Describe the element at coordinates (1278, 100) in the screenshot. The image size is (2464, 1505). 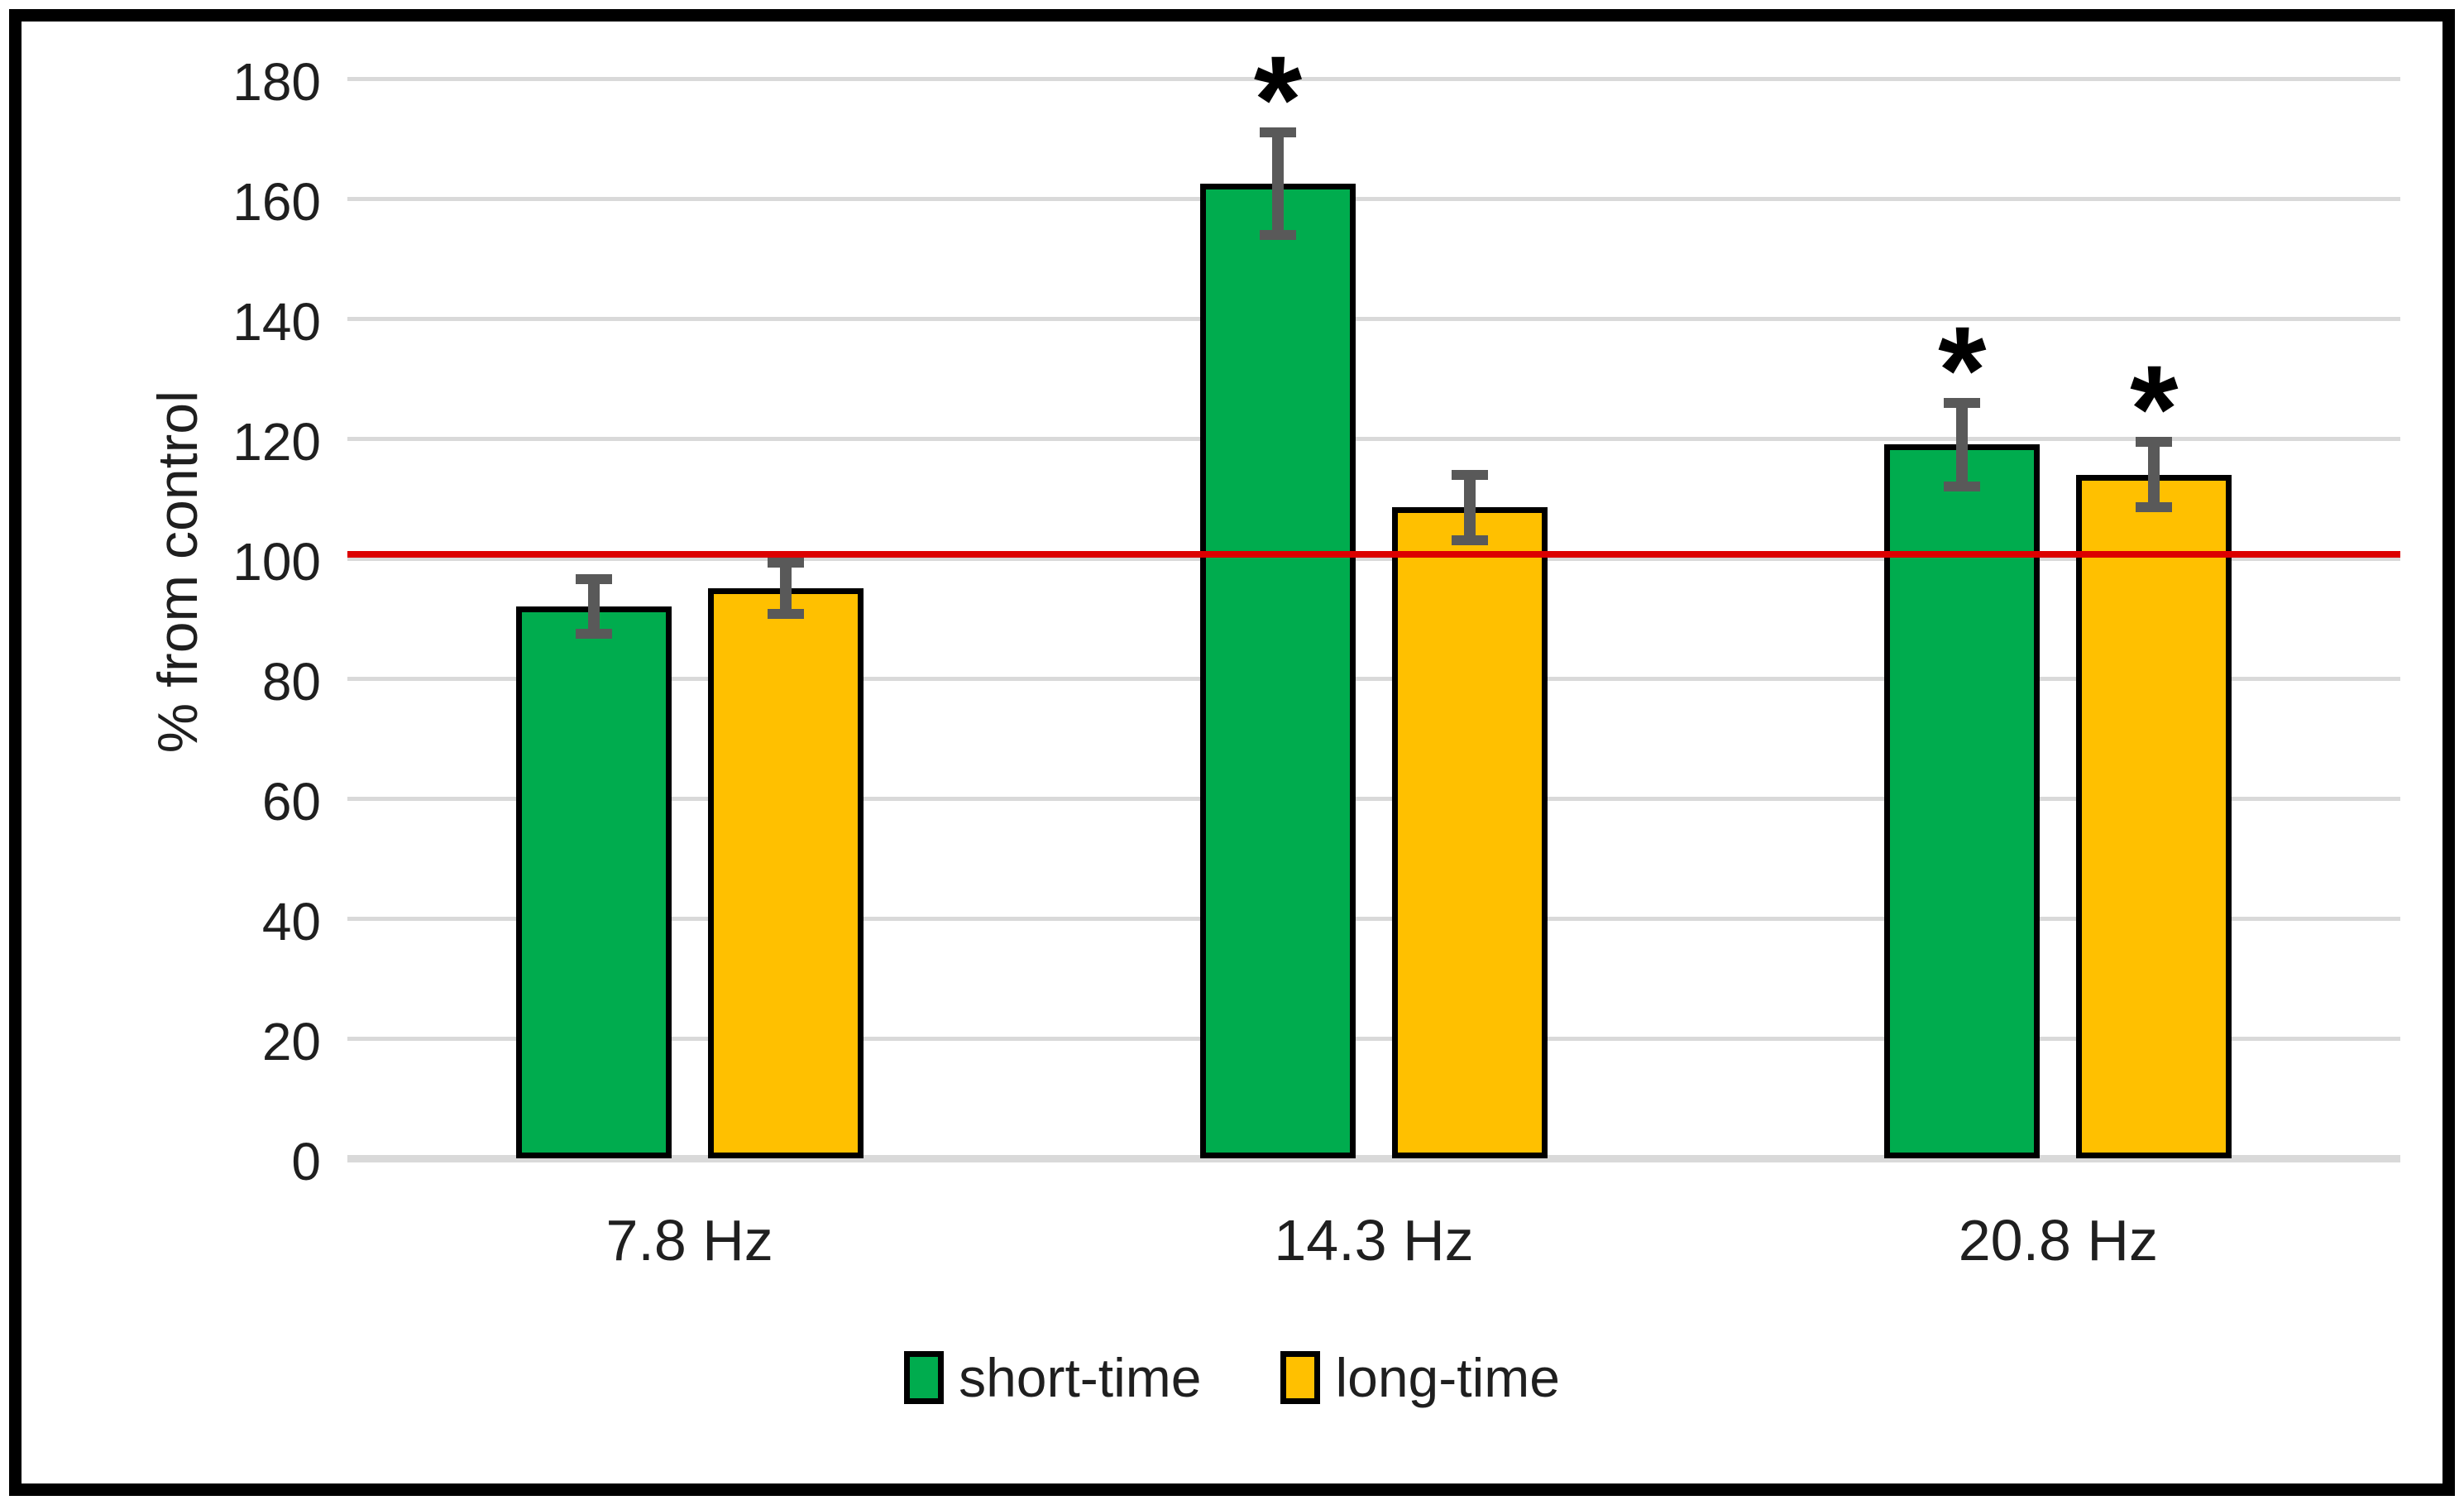
I see `significance-asterisk-short-time-14.3 Hz: *` at that location.